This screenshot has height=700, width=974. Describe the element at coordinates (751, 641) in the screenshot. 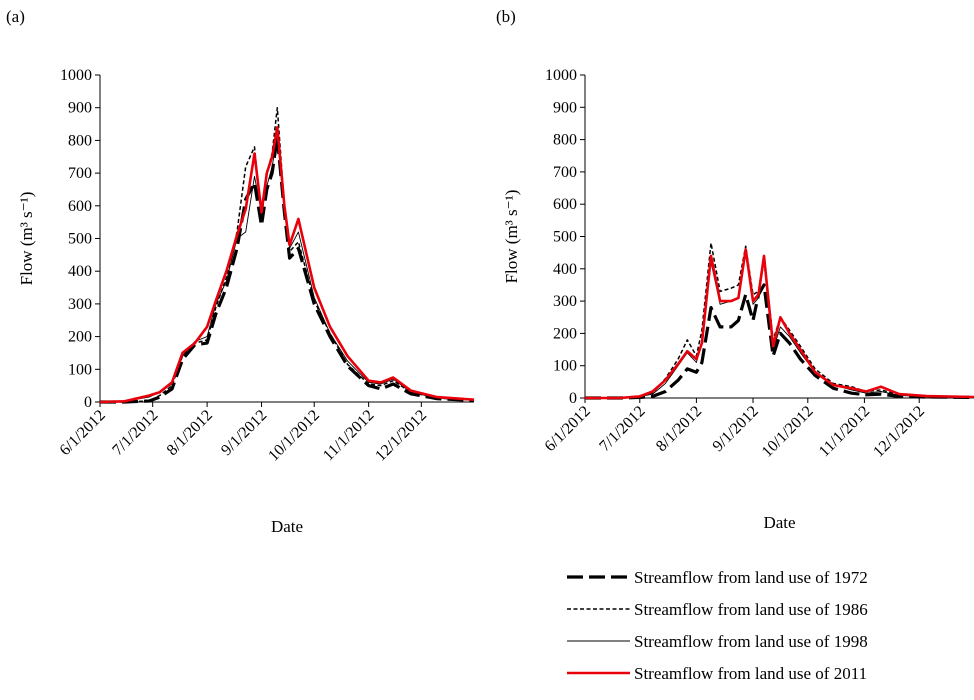

I see `legend-label: Streamflow from land use of 1998` at that location.